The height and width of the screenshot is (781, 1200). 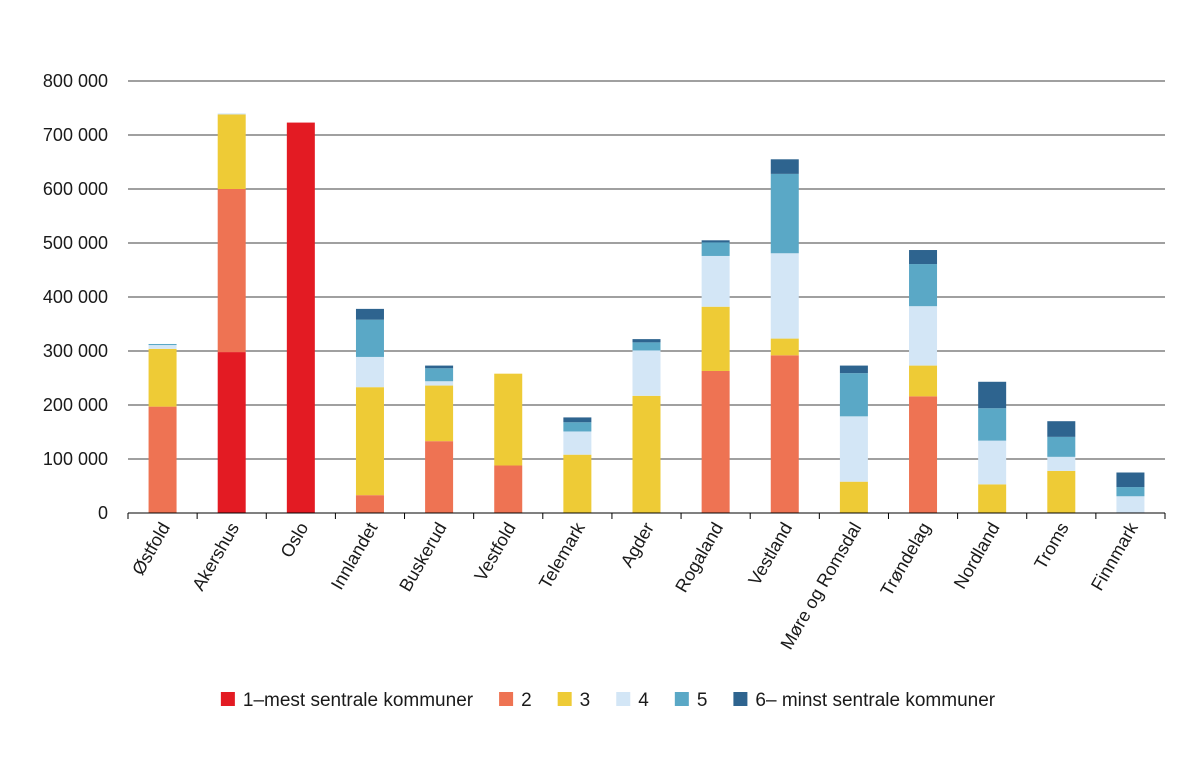 I want to click on y-tick-label: 400 000, so click(x=75, y=297).